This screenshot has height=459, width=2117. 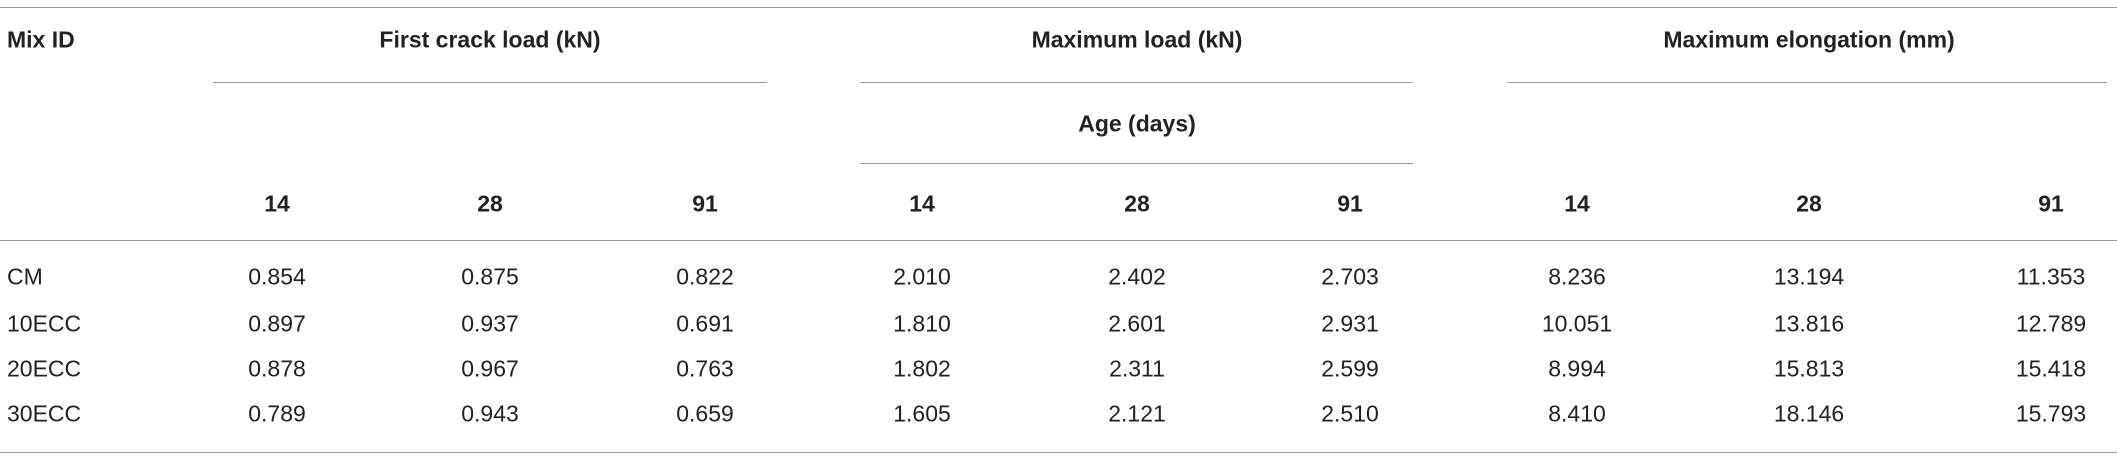 What do you see at coordinates (1058, 240) in the screenshot?
I see `rule-header` at bounding box center [1058, 240].